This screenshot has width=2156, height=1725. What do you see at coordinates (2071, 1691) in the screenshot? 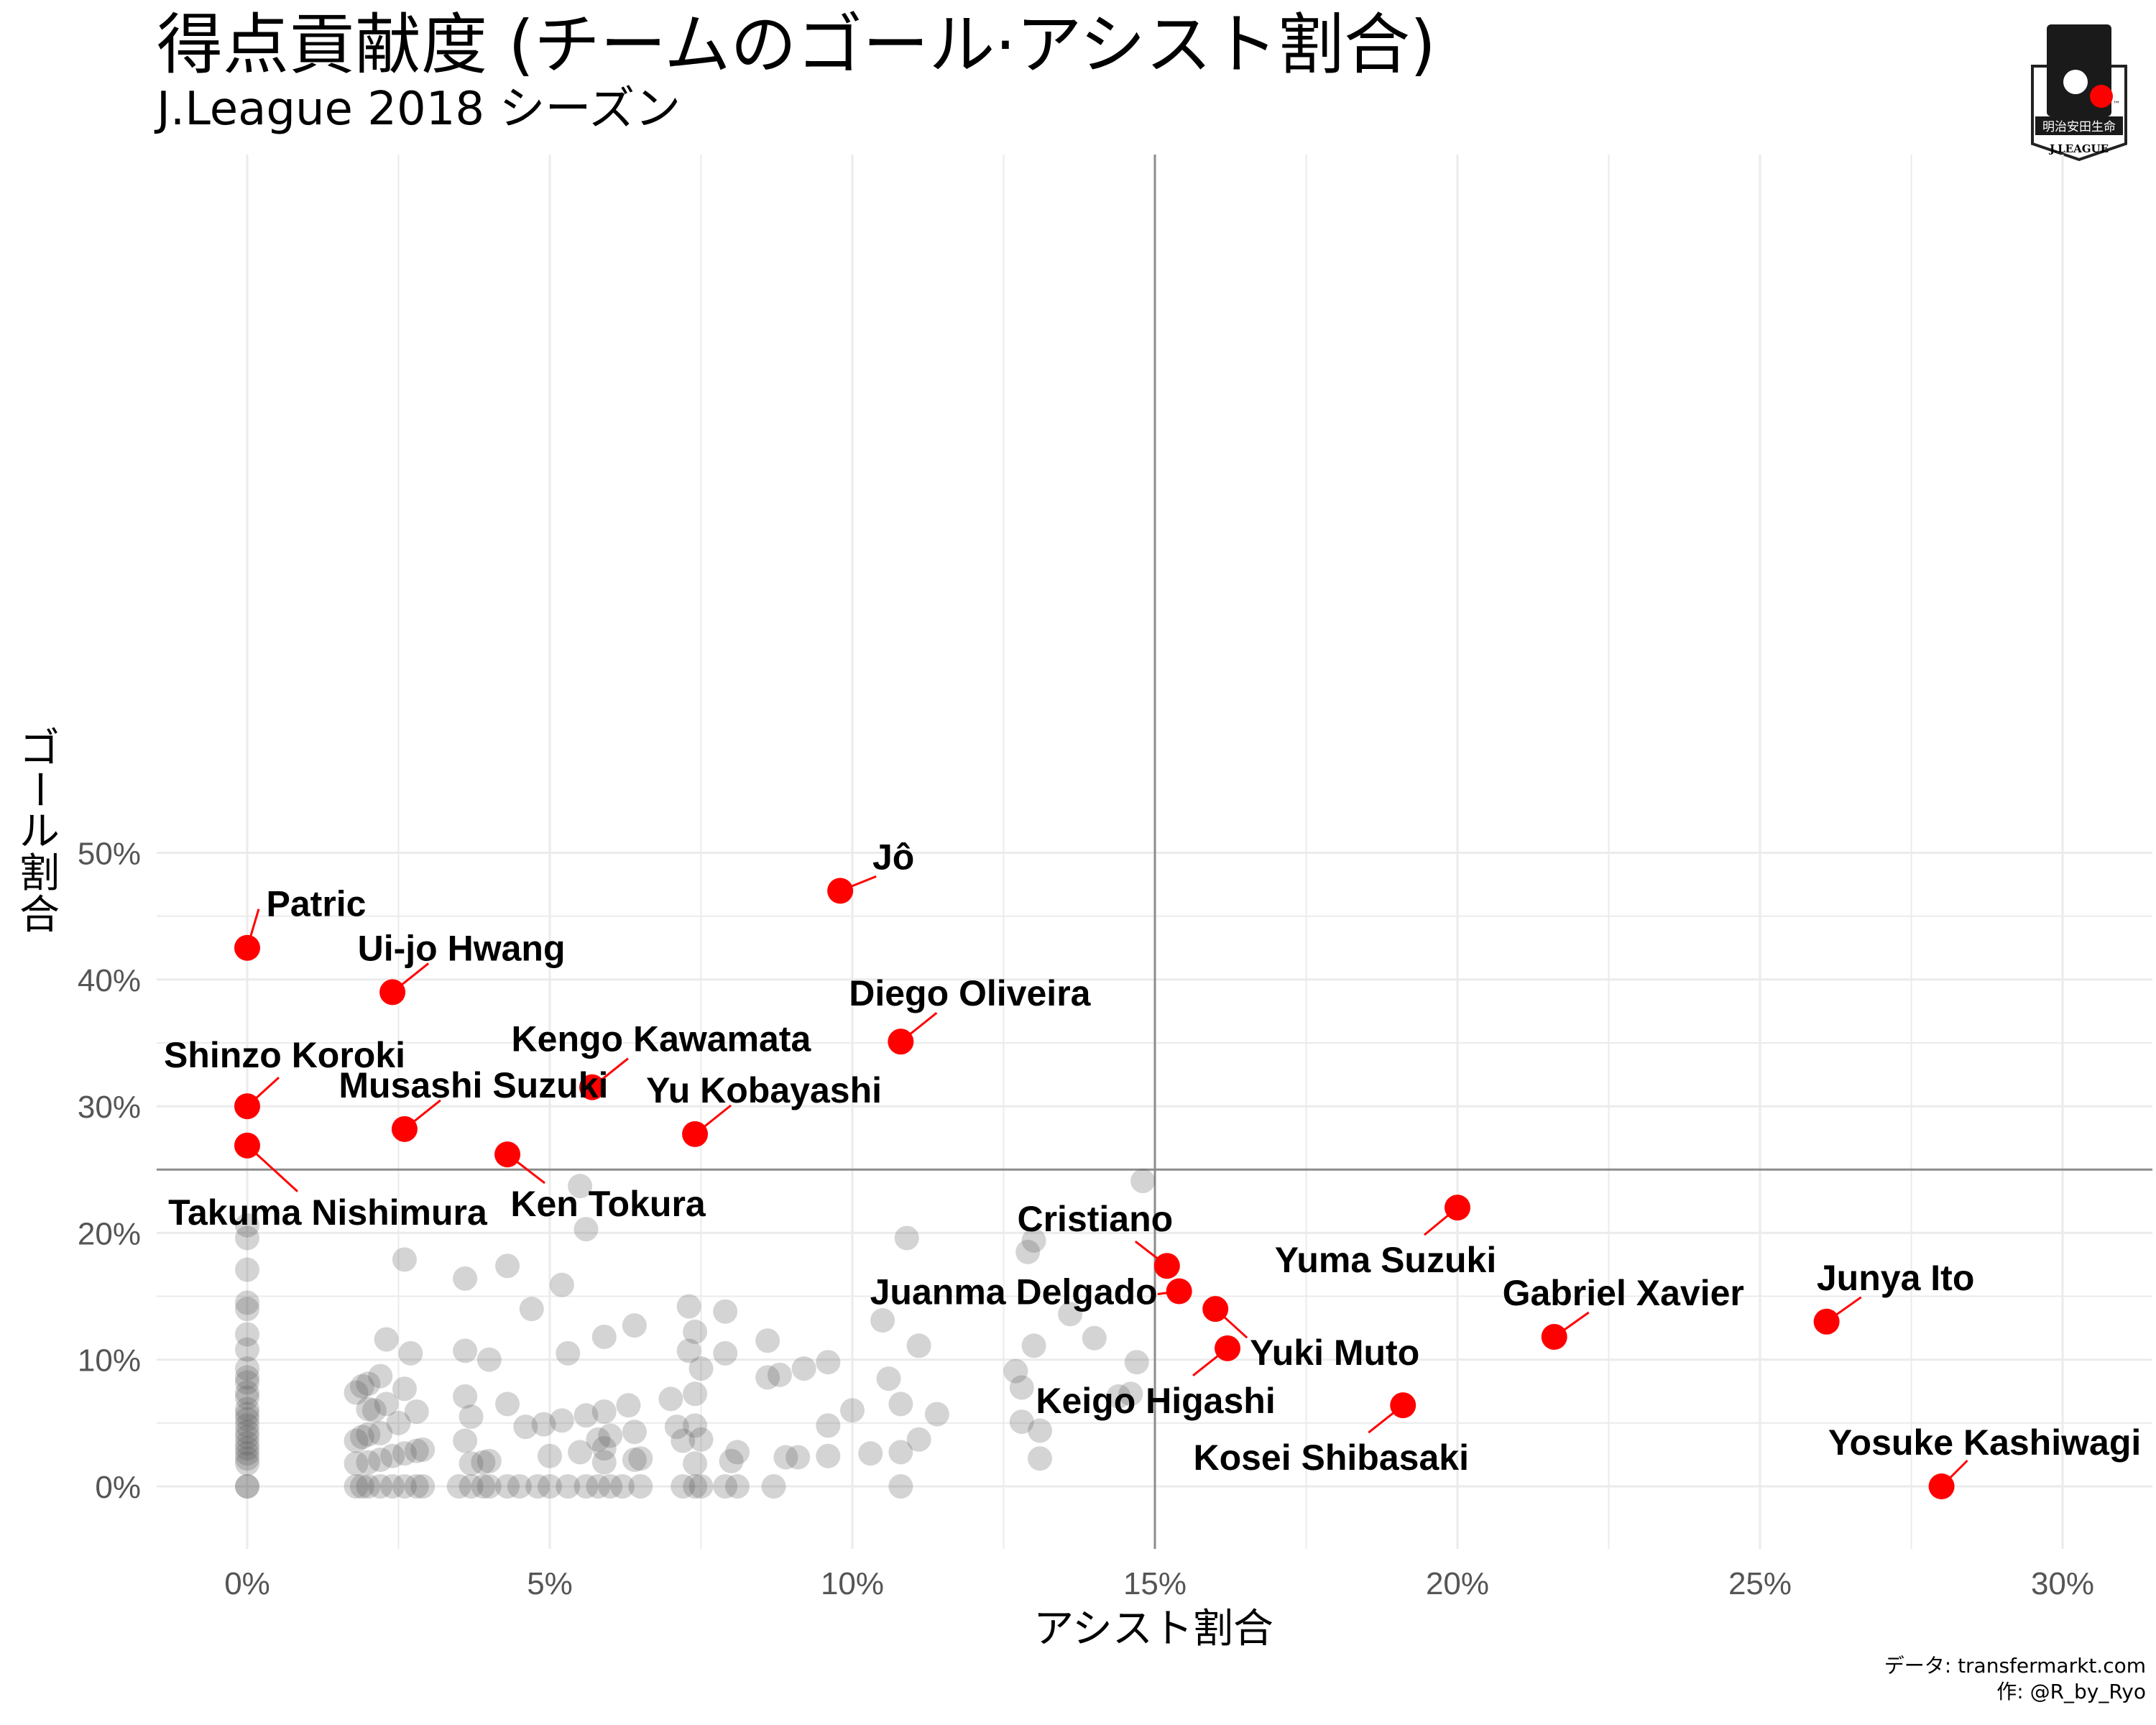
I see `caption-author: 作: @R_by_Ryo` at bounding box center [2071, 1691].